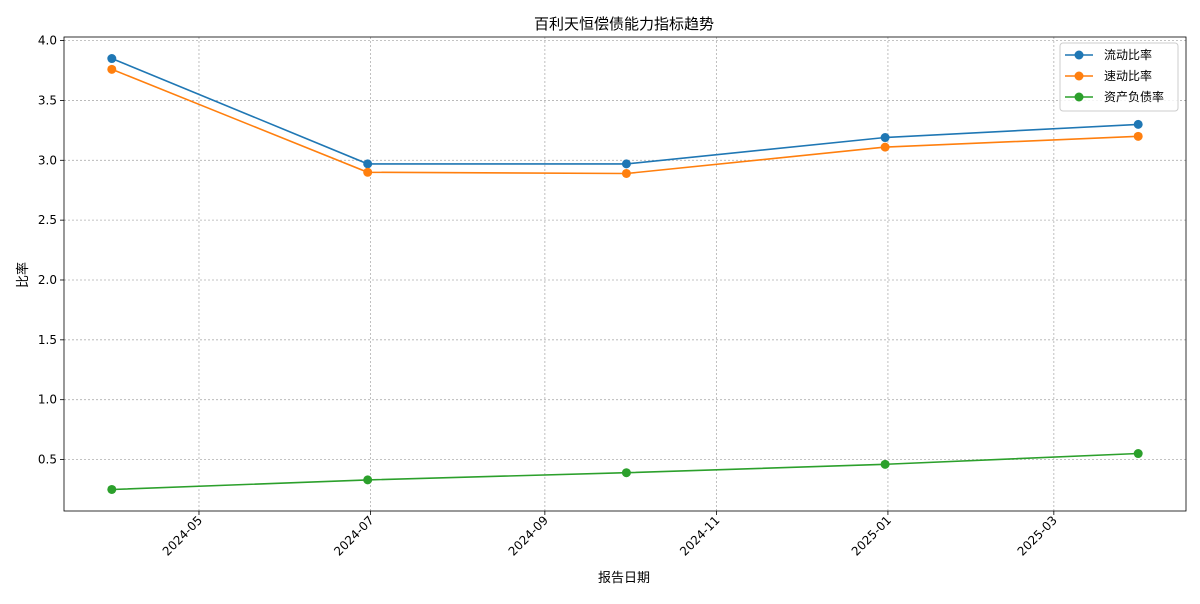 This screenshot has height=604, width=1200. What do you see at coordinates (47, 280) in the screenshot?
I see `y-tick-label: 2.0` at bounding box center [47, 280].